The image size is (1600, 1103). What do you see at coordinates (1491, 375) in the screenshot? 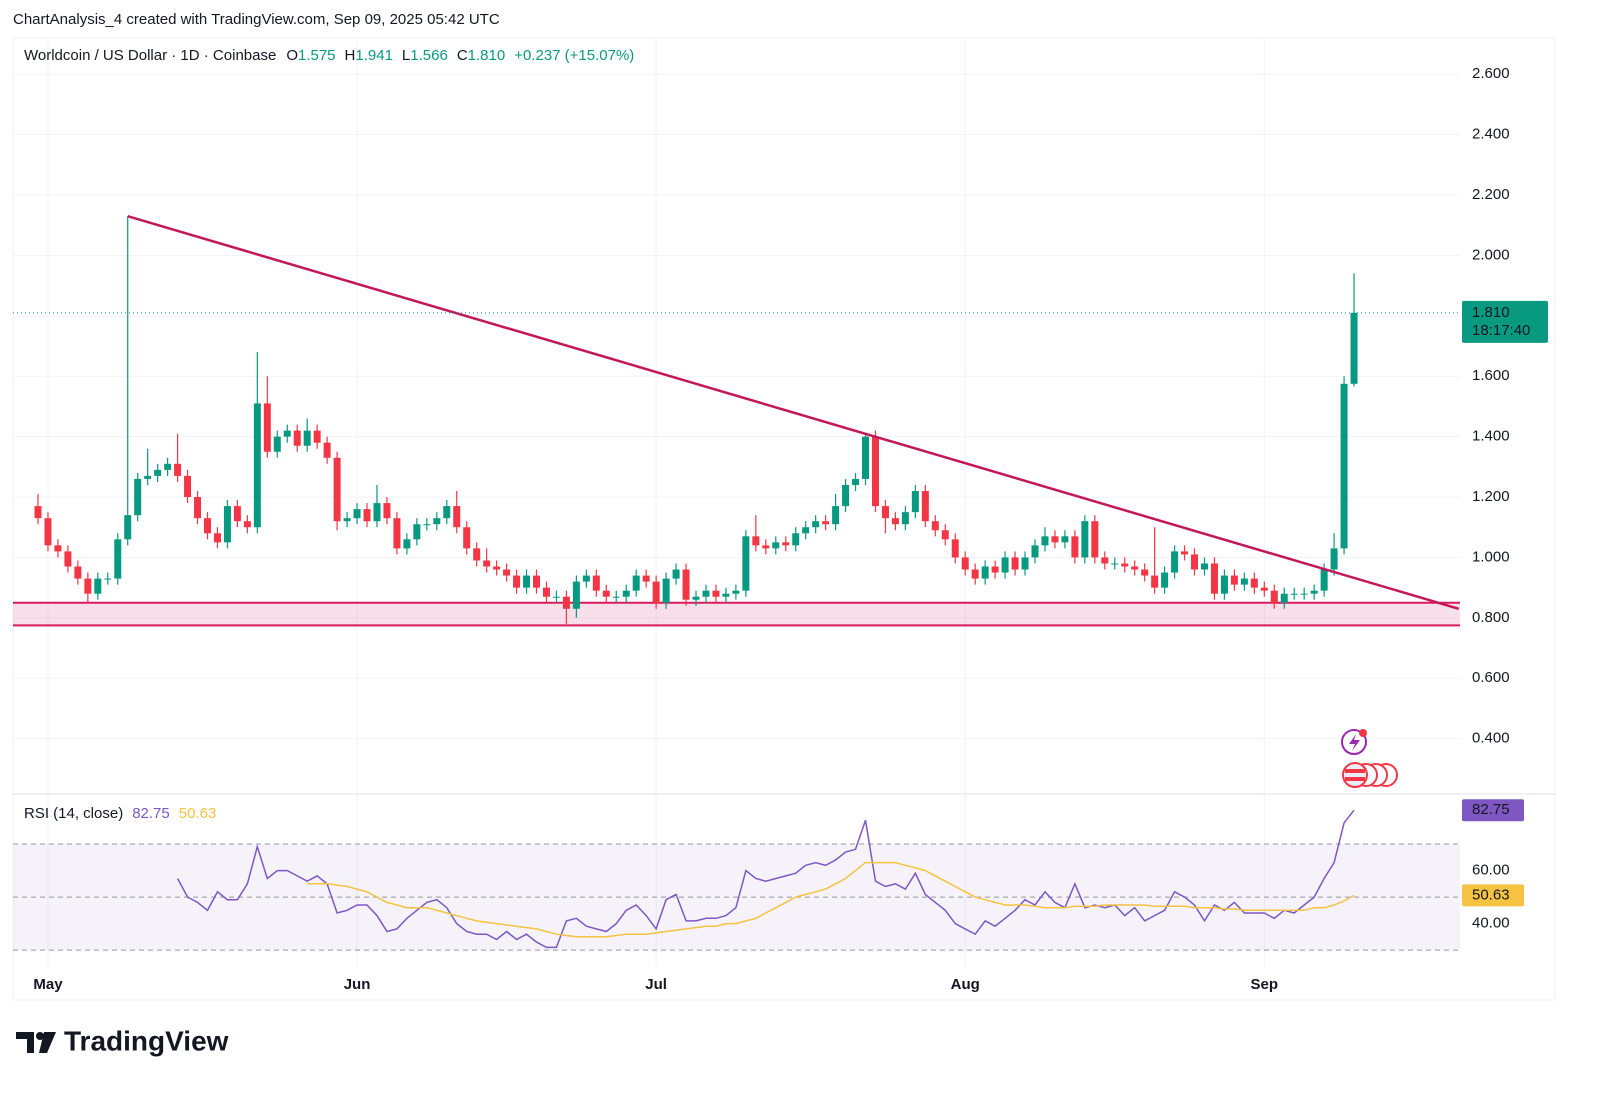
I see `y-tick-label: 1.600` at bounding box center [1491, 375].